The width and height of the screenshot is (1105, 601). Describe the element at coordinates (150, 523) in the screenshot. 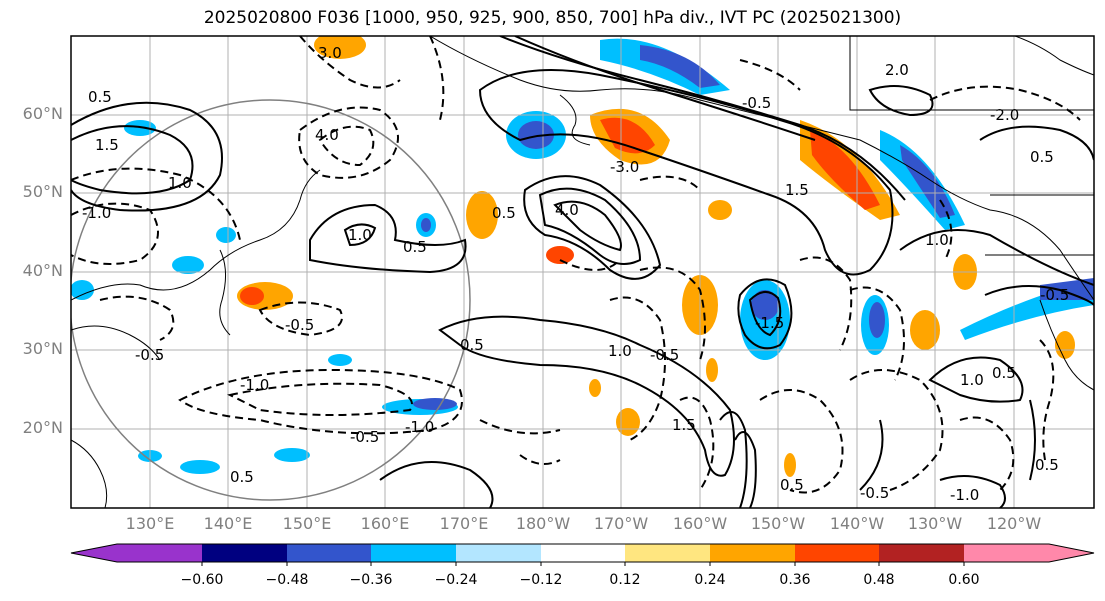

I see `lon-label: 130°E` at that location.